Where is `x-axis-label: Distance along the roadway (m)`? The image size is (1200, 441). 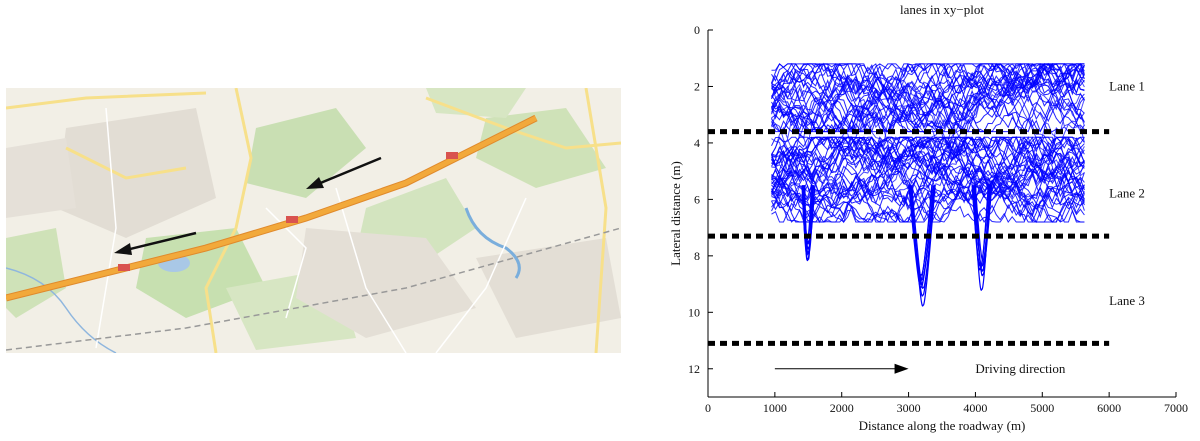
x-axis-label: Distance along the roadway (m) is located at coordinates (942, 425).